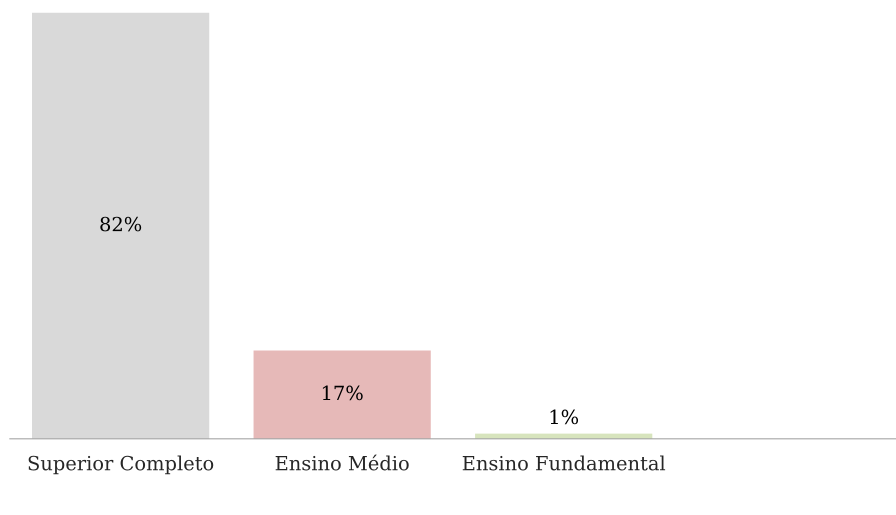 The width and height of the screenshot is (896, 515). What do you see at coordinates (121, 224) in the screenshot?
I see `data-label: 82%` at bounding box center [121, 224].